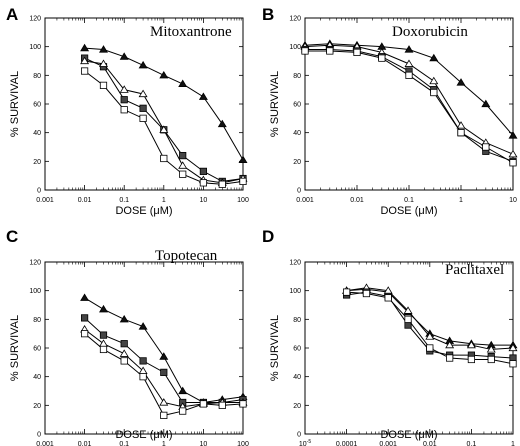 The width and height of the screenshot is (520, 446). What do you see at coordinates (430, 32) in the screenshot?
I see `drug-name-label: Doxorubicin` at bounding box center [430, 32].